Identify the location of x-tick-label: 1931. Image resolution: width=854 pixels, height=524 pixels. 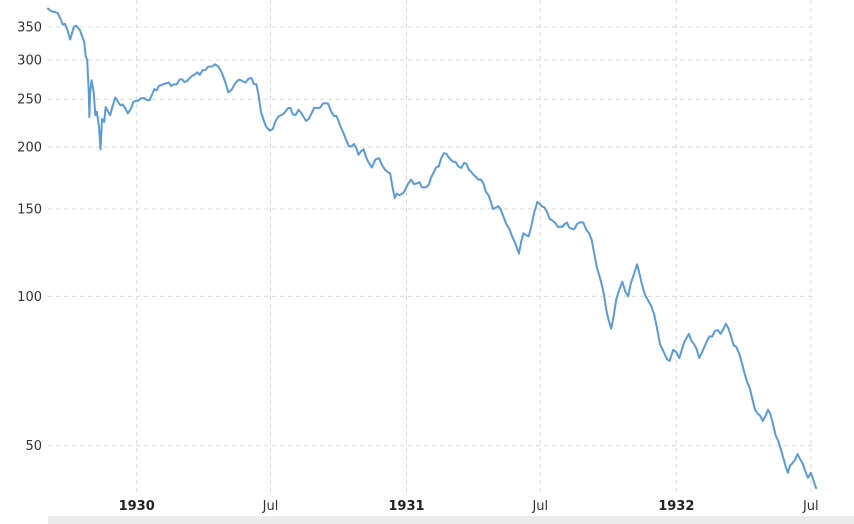
(406, 506).